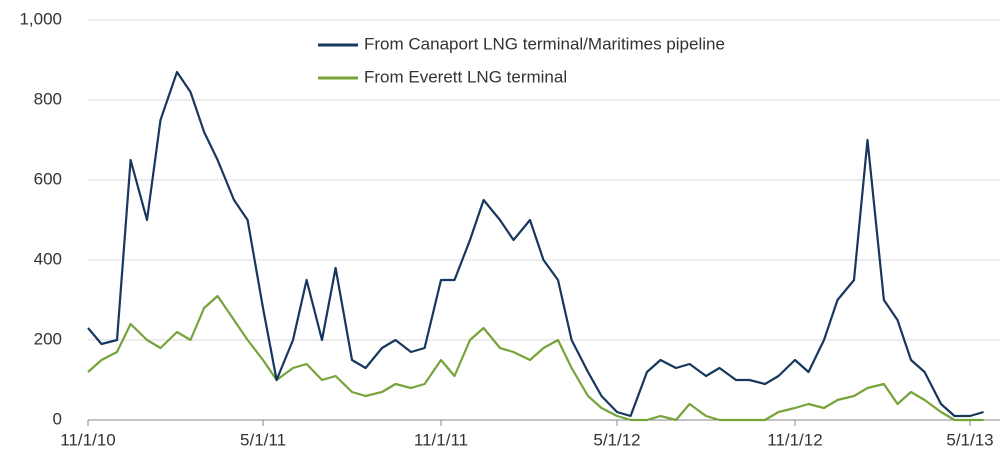 Image resolution: width=1003 pixels, height=460 pixels. Describe the element at coordinates (48, 258) in the screenshot. I see `y-tick-label: 400` at that location.